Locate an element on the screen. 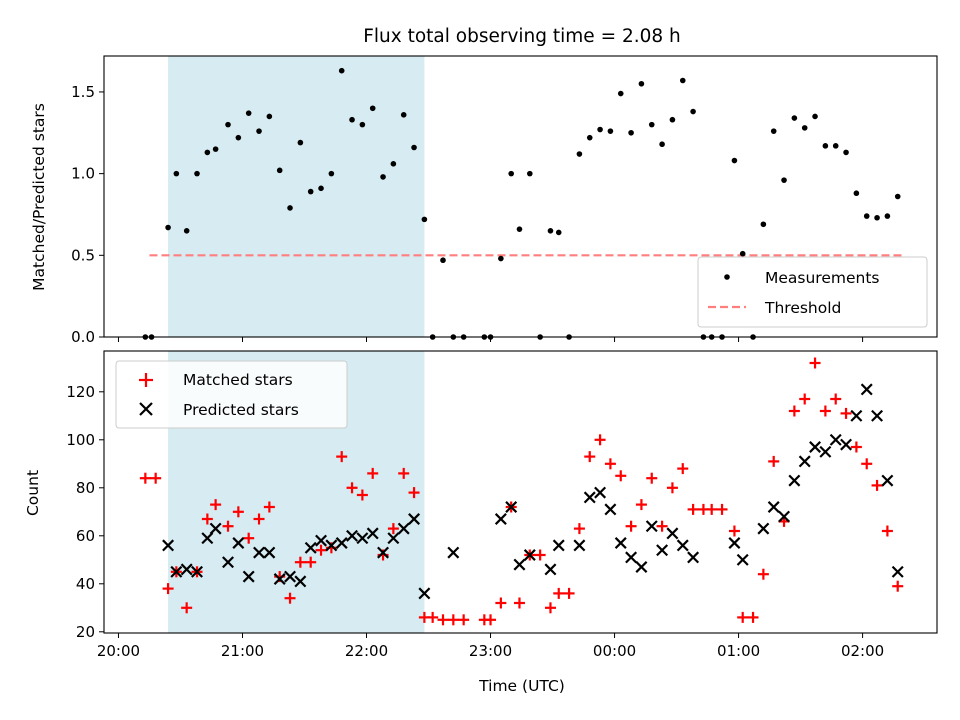  y-axis-ticks: 20 40 60 80 100 120 is located at coordinates (85, 512).